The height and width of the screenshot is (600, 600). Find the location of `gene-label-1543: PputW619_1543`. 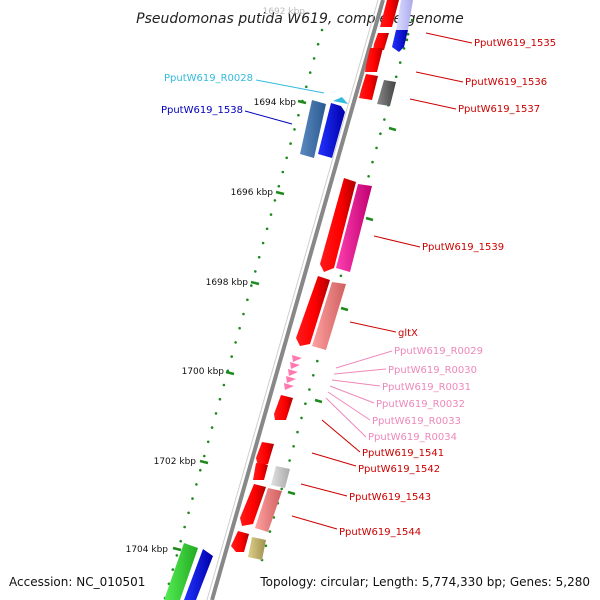

gene-label-1543: PputW619_1543 is located at coordinates (390, 497).